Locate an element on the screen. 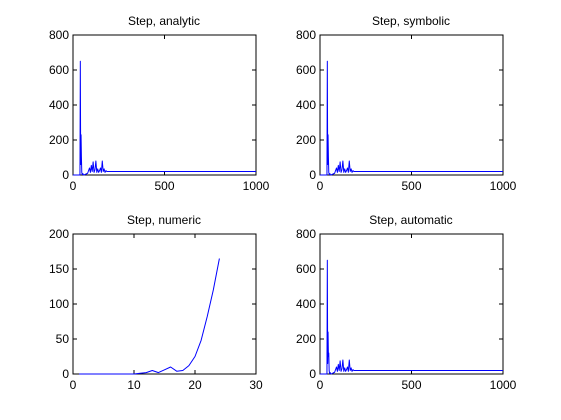  x-tick-label: 30 is located at coordinates (256, 385).